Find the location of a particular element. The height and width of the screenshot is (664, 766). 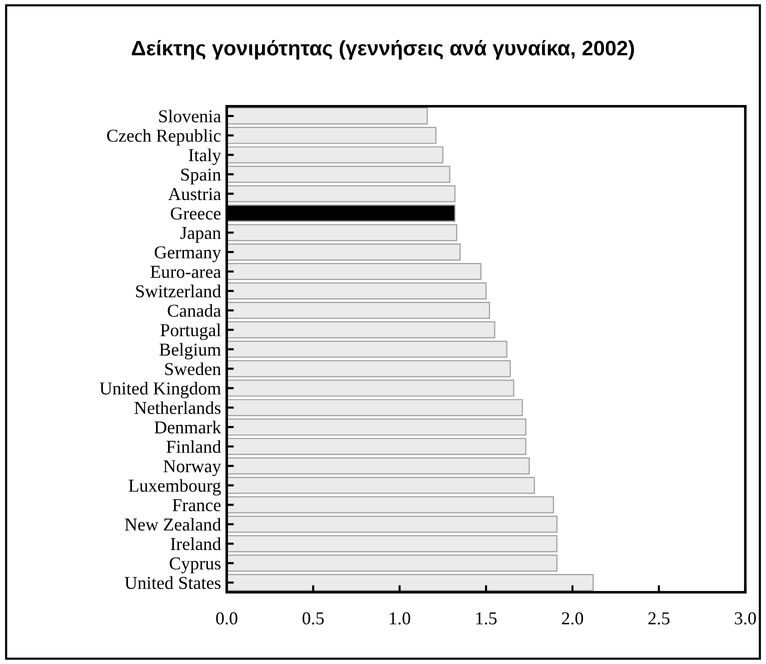

y-tick-label: Netherlands is located at coordinates (177, 407).